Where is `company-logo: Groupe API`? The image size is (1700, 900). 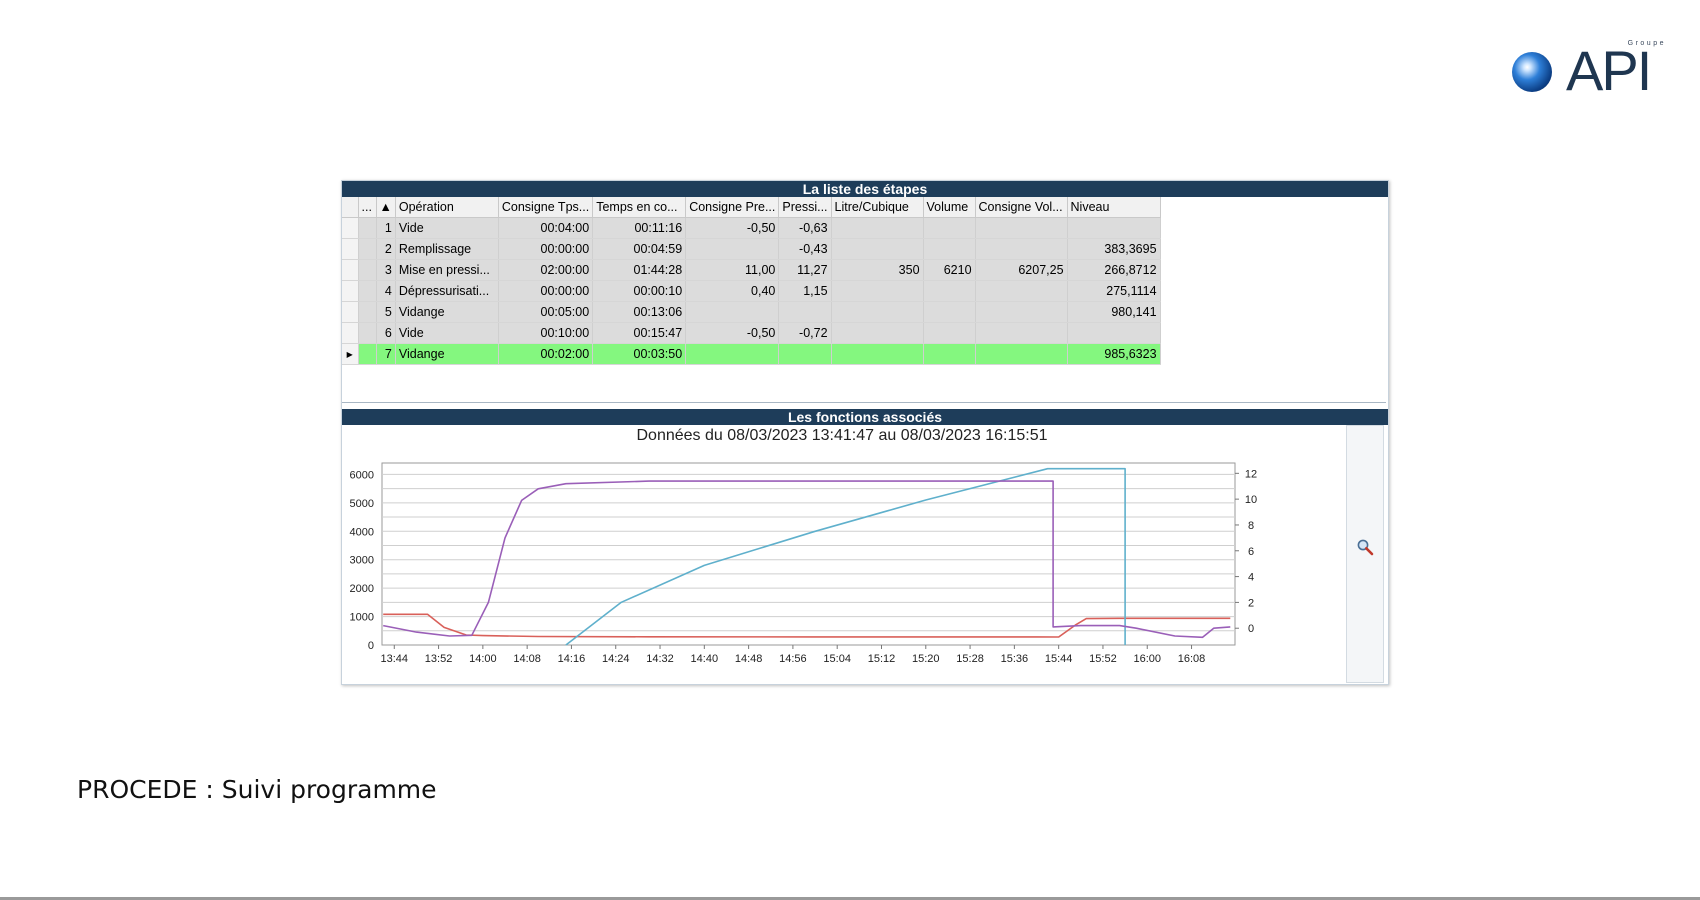 company-logo: Groupe API is located at coordinates (1588, 72).